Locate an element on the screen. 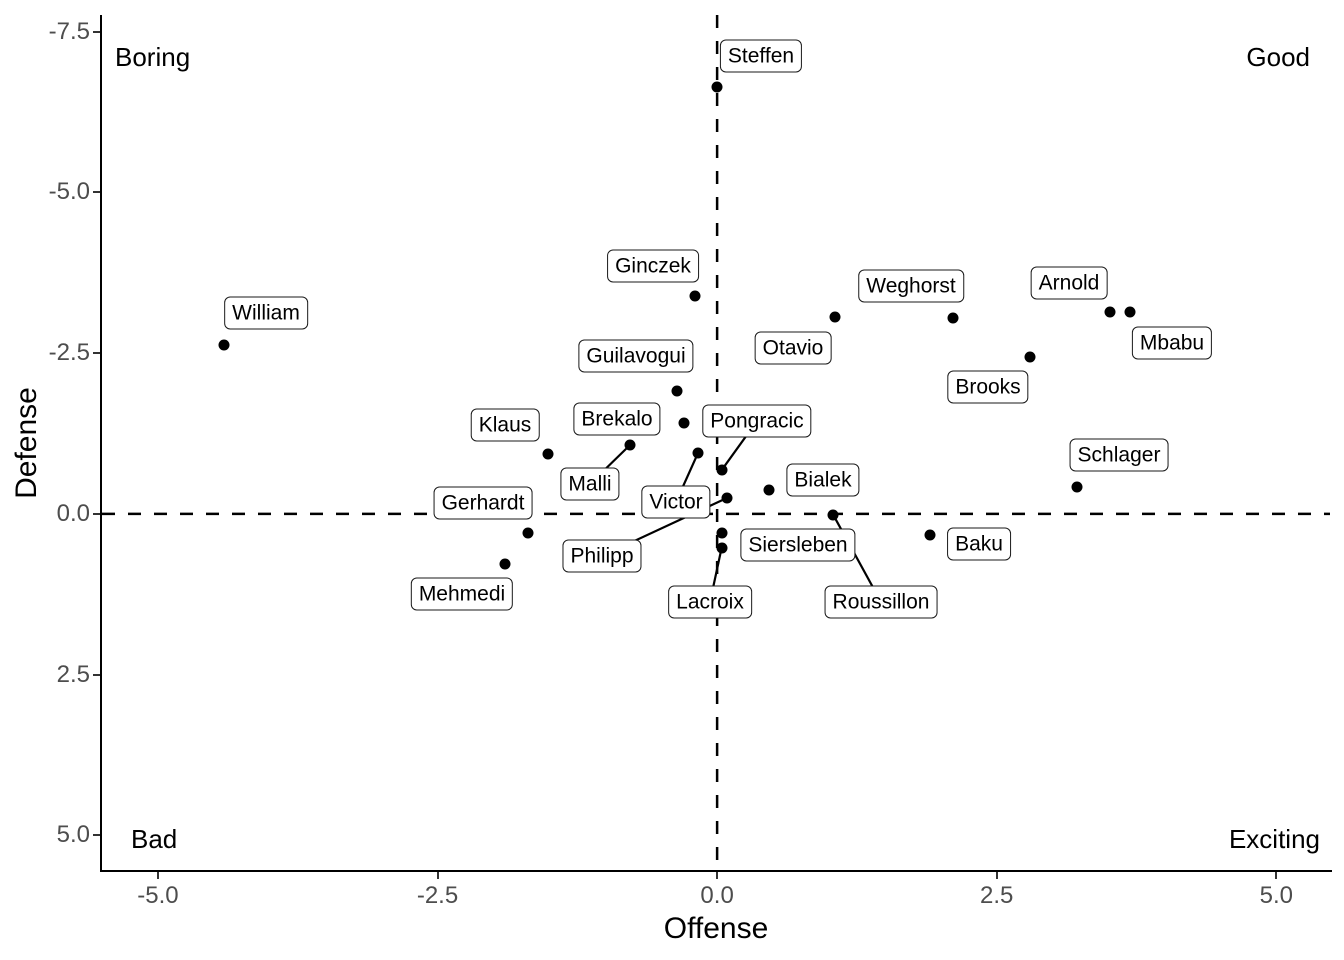 This screenshot has width=1344, height=960. point-label-mehmedi: Mehmedi is located at coordinates (462, 594).